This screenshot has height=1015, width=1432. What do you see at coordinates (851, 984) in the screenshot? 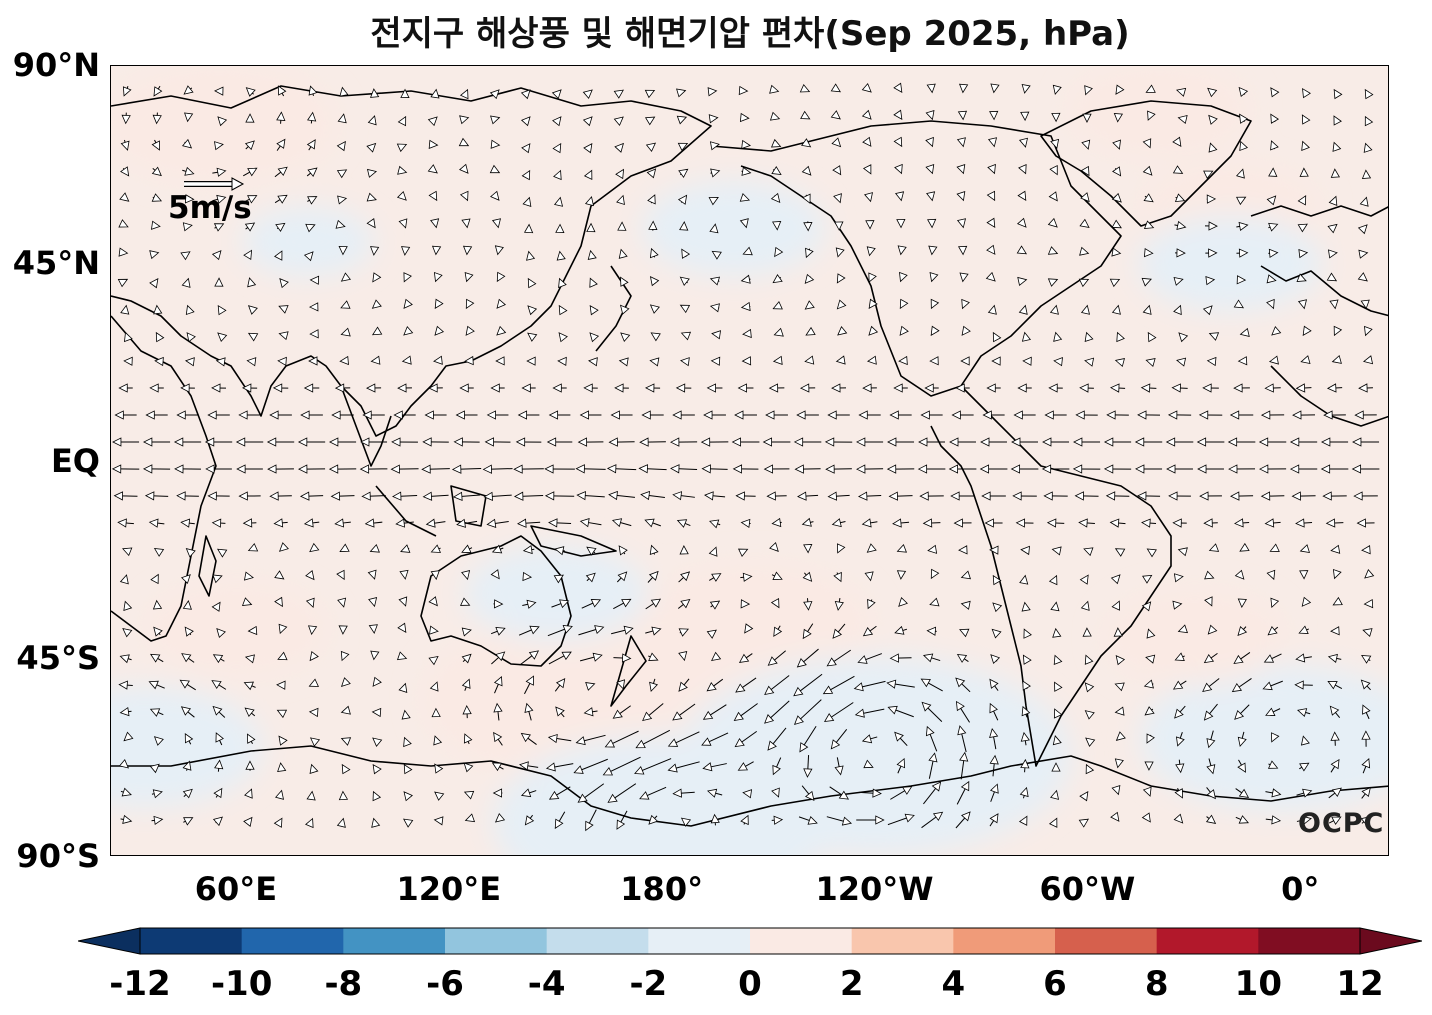
I see `colorbar-tick-label: 2` at bounding box center [851, 984].